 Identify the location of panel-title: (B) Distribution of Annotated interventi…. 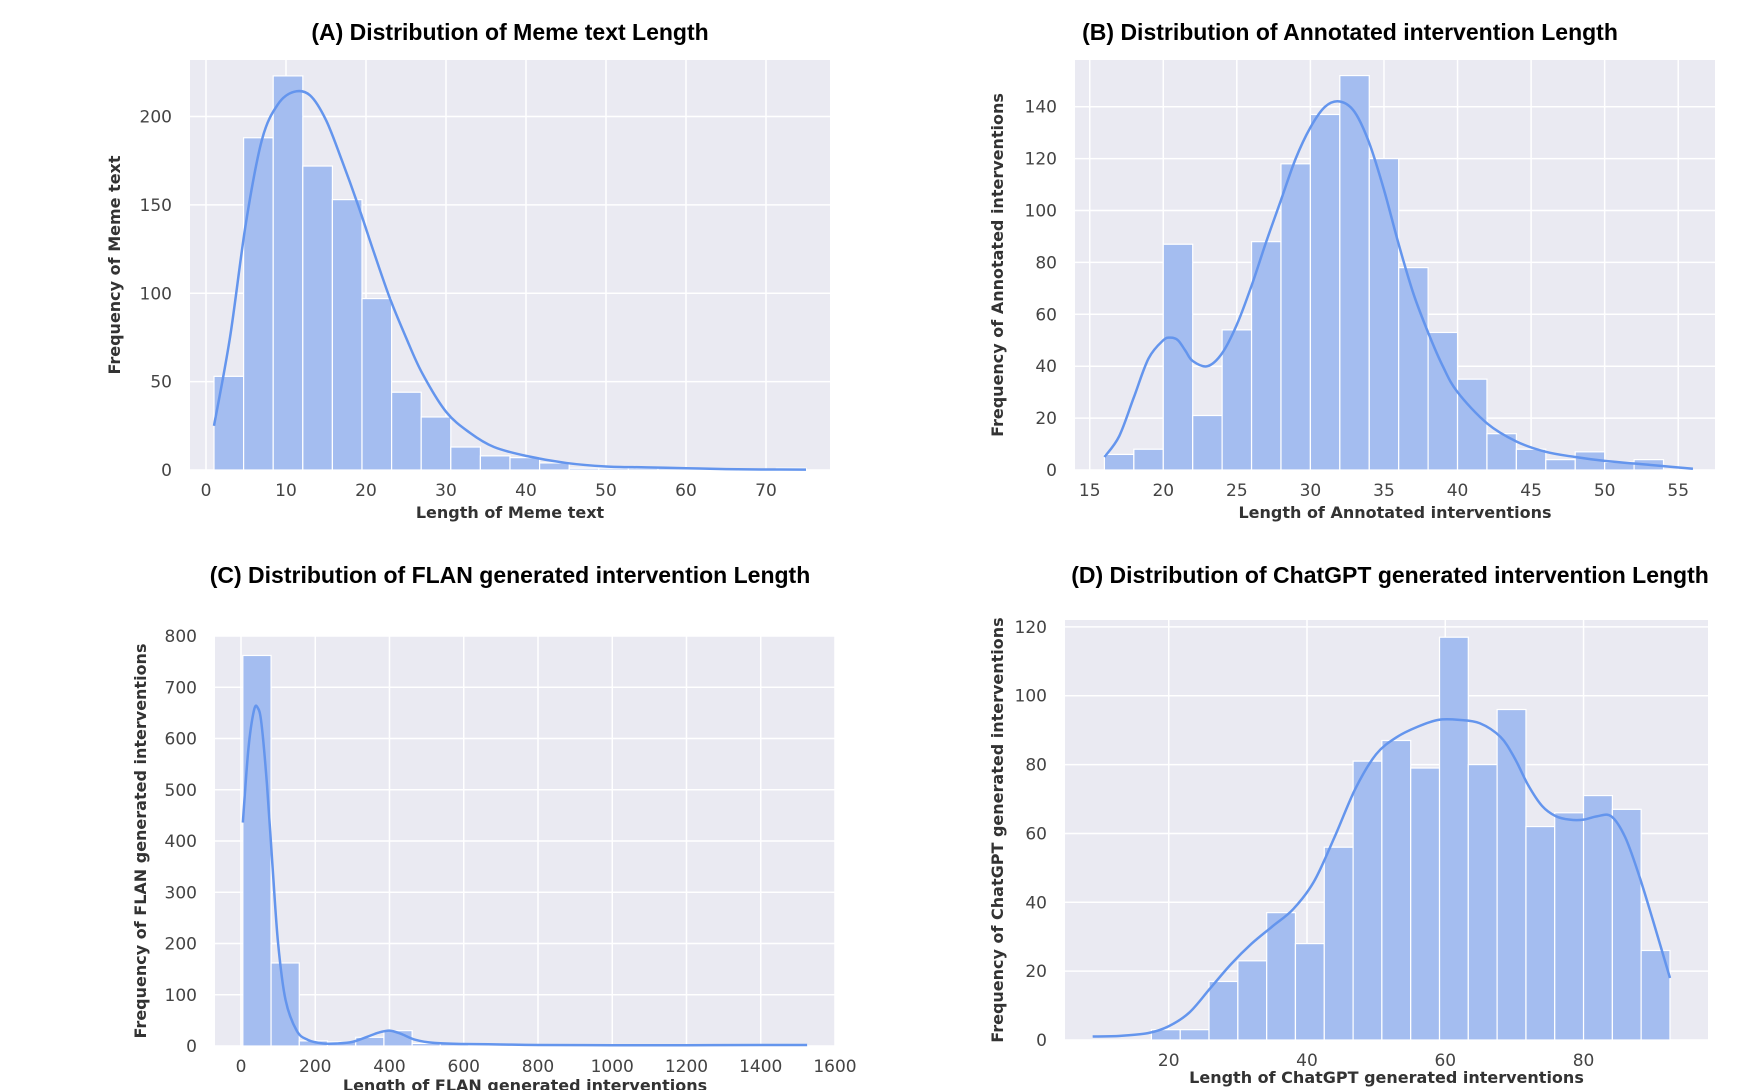
(1350, 32).